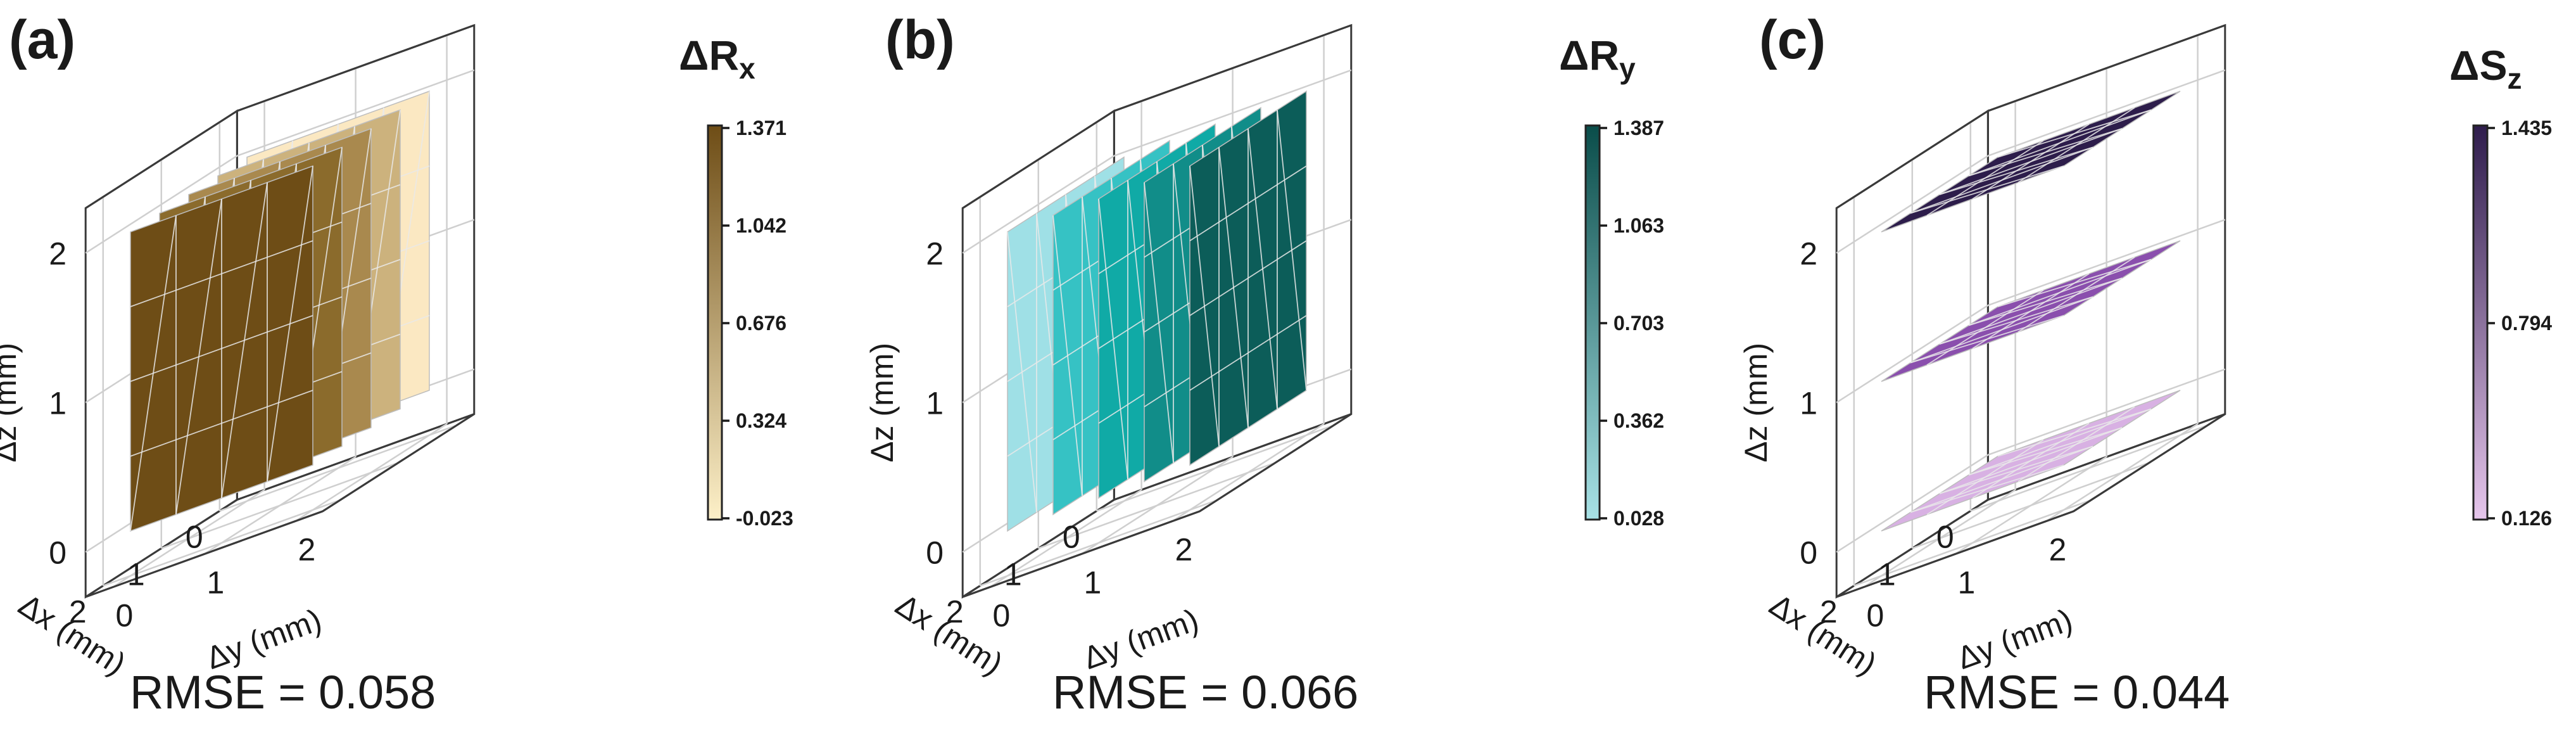 The width and height of the screenshot is (2576, 735). Describe the element at coordinates (1809, 253) in the screenshot. I see `panel-c-z-tick-label: 2` at that location.